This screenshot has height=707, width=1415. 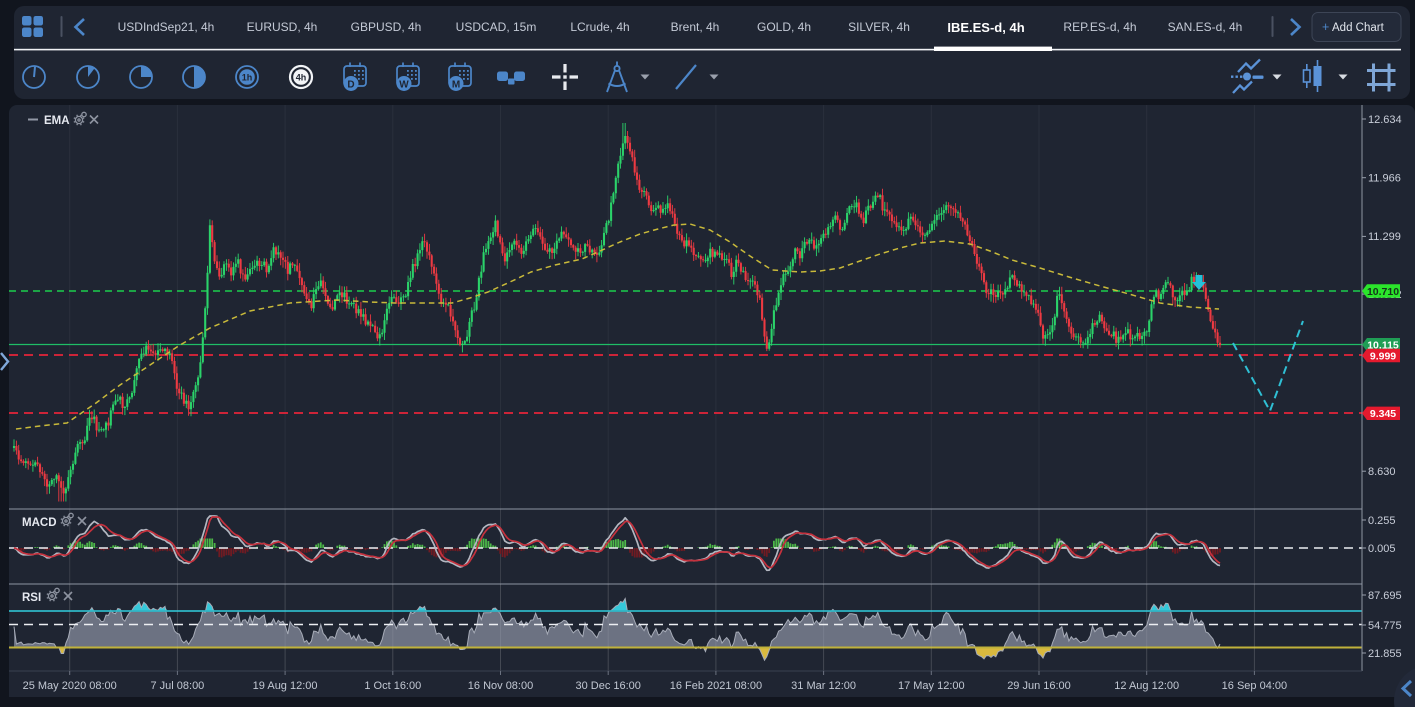 What do you see at coordinates (57, 121) in the screenshot?
I see `svg-text: EMA` at bounding box center [57, 121].